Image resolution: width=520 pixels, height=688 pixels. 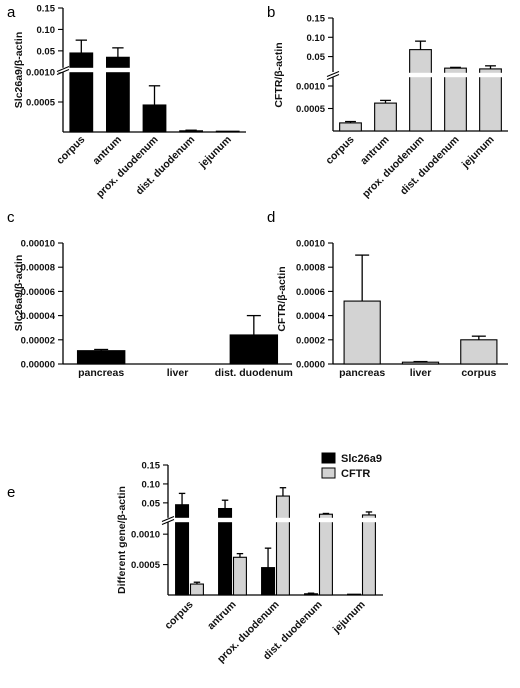 What do you see at coordinates (310, 292) in the screenshot?
I see `y-tick-label: 0.0006` at bounding box center [310, 292].